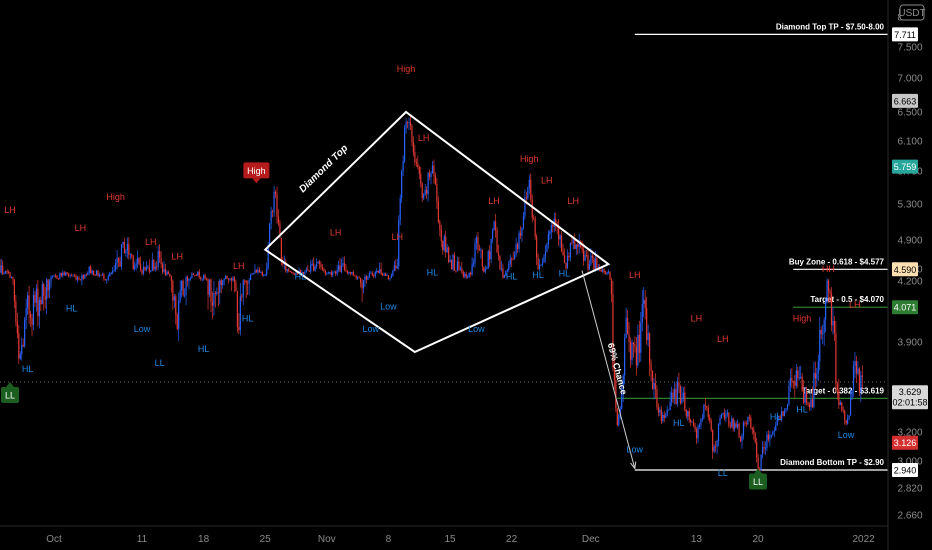  What do you see at coordinates (72, 309) in the screenshot?
I see `swing-label: HL` at bounding box center [72, 309].